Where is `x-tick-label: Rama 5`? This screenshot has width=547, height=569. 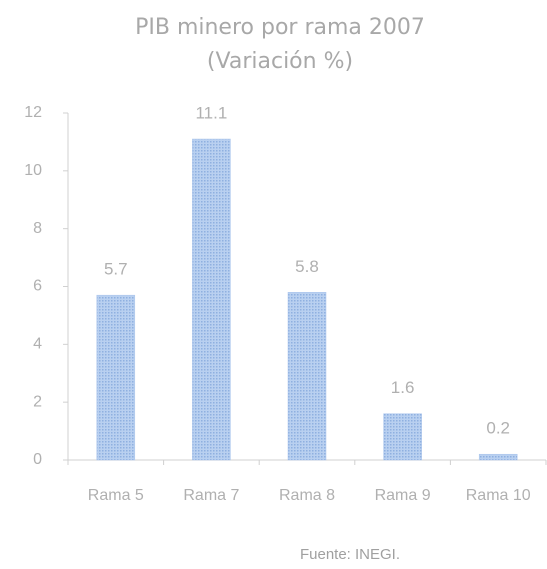
x-tick-label: Rama 5 is located at coordinates (116, 495).